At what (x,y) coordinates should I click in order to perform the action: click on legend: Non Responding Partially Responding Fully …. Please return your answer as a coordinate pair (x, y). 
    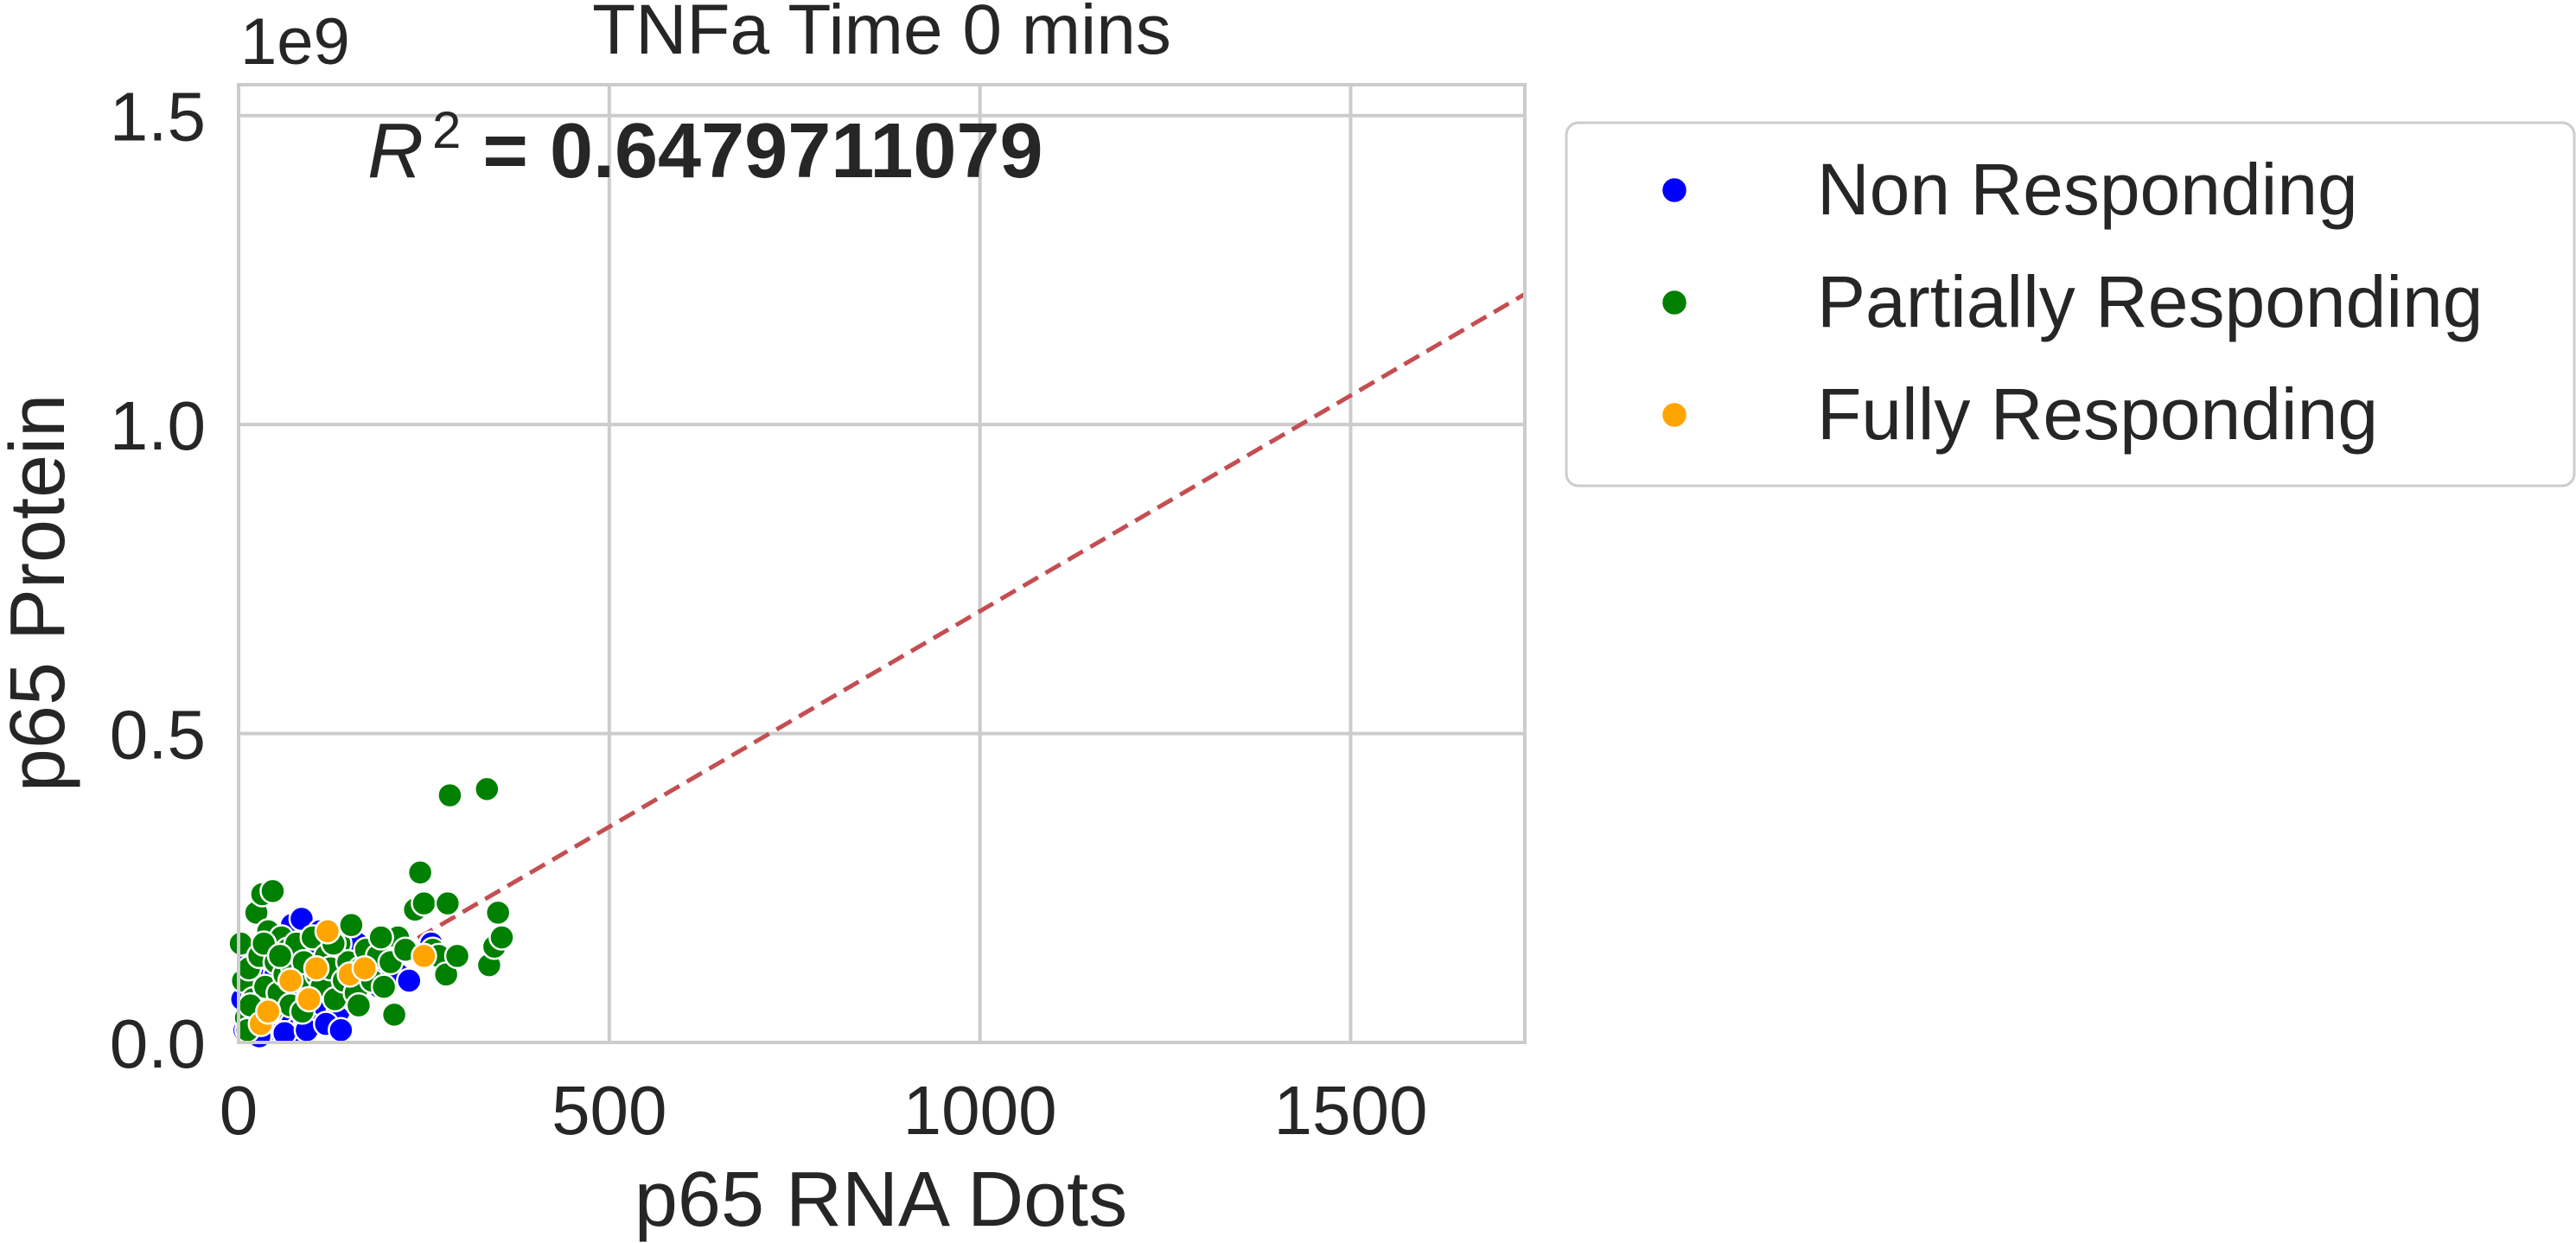
    Looking at the image, I should click on (2070, 304).